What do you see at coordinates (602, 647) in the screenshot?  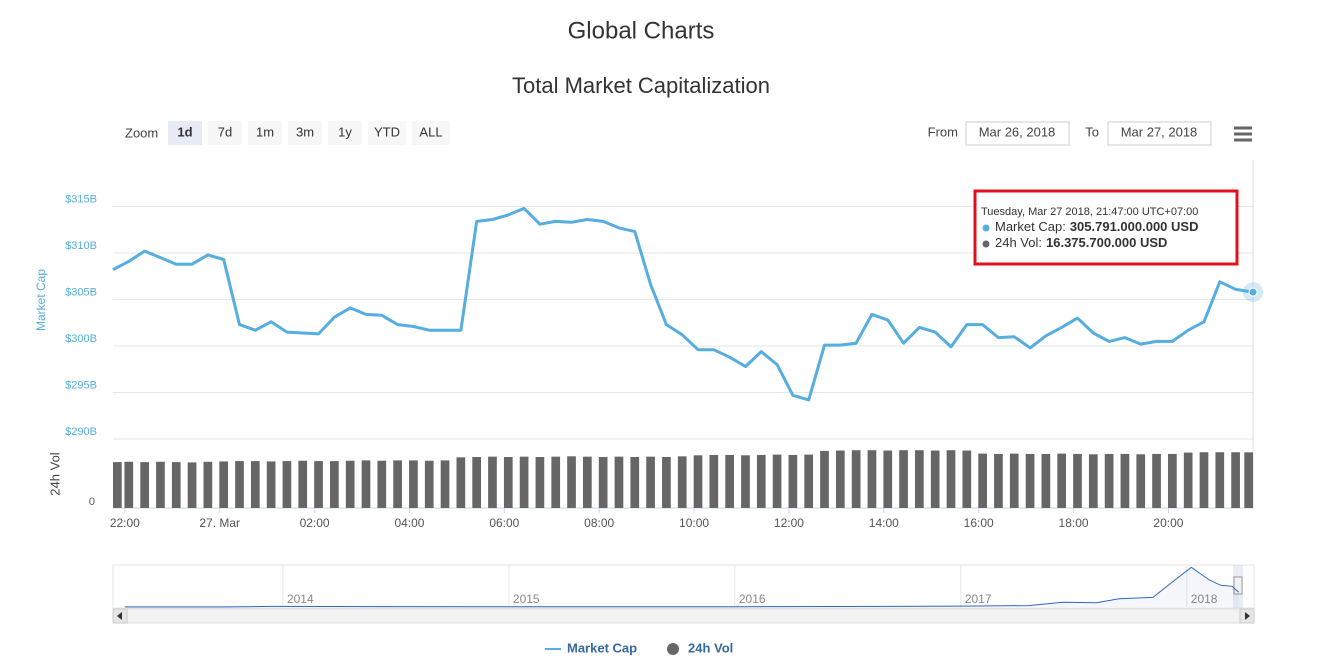 I see `legend-label: Market Cap` at bounding box center [602, 647].